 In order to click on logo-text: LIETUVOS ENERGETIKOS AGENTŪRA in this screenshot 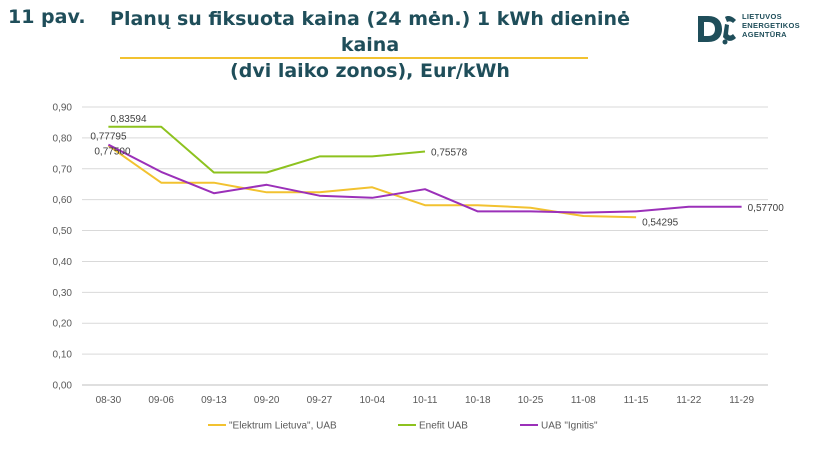, I will do `click(771, 25)`.